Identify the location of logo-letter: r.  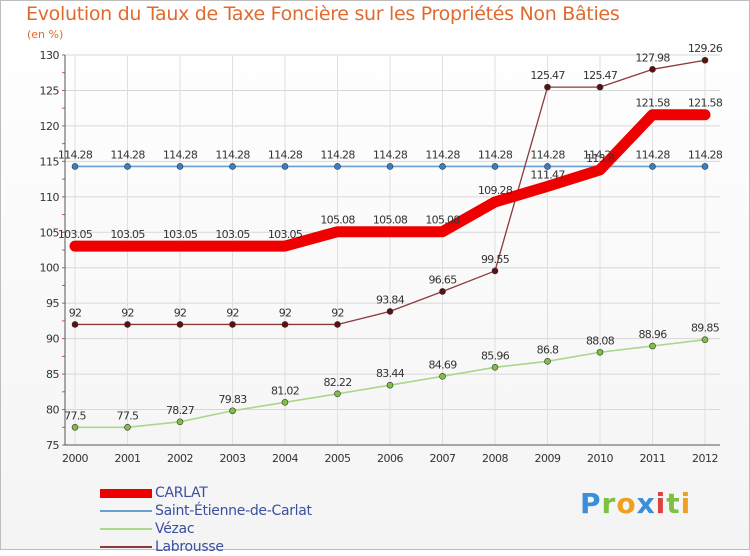
(609, 503).